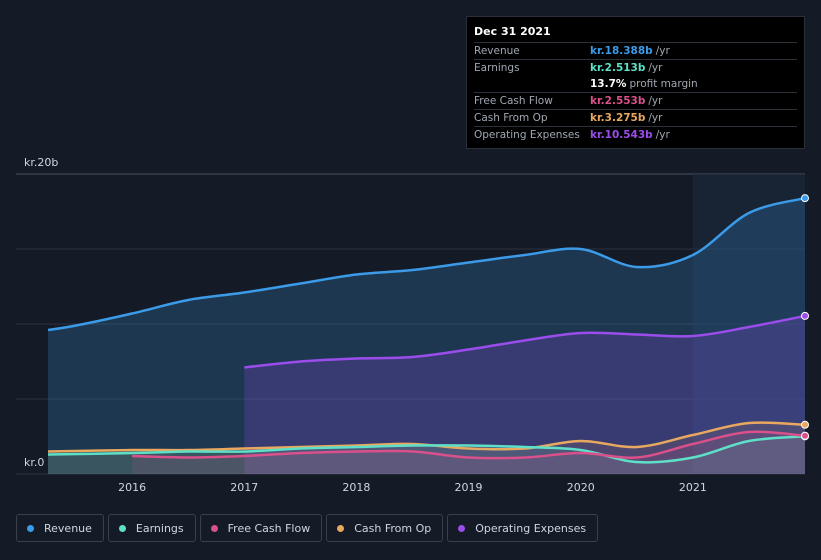 The height and width of the screenshot is (560, 821). Describe the element at coordinates (497, 68) in the screenshot. I see `tooltip-row-label: Earnings` at that location.